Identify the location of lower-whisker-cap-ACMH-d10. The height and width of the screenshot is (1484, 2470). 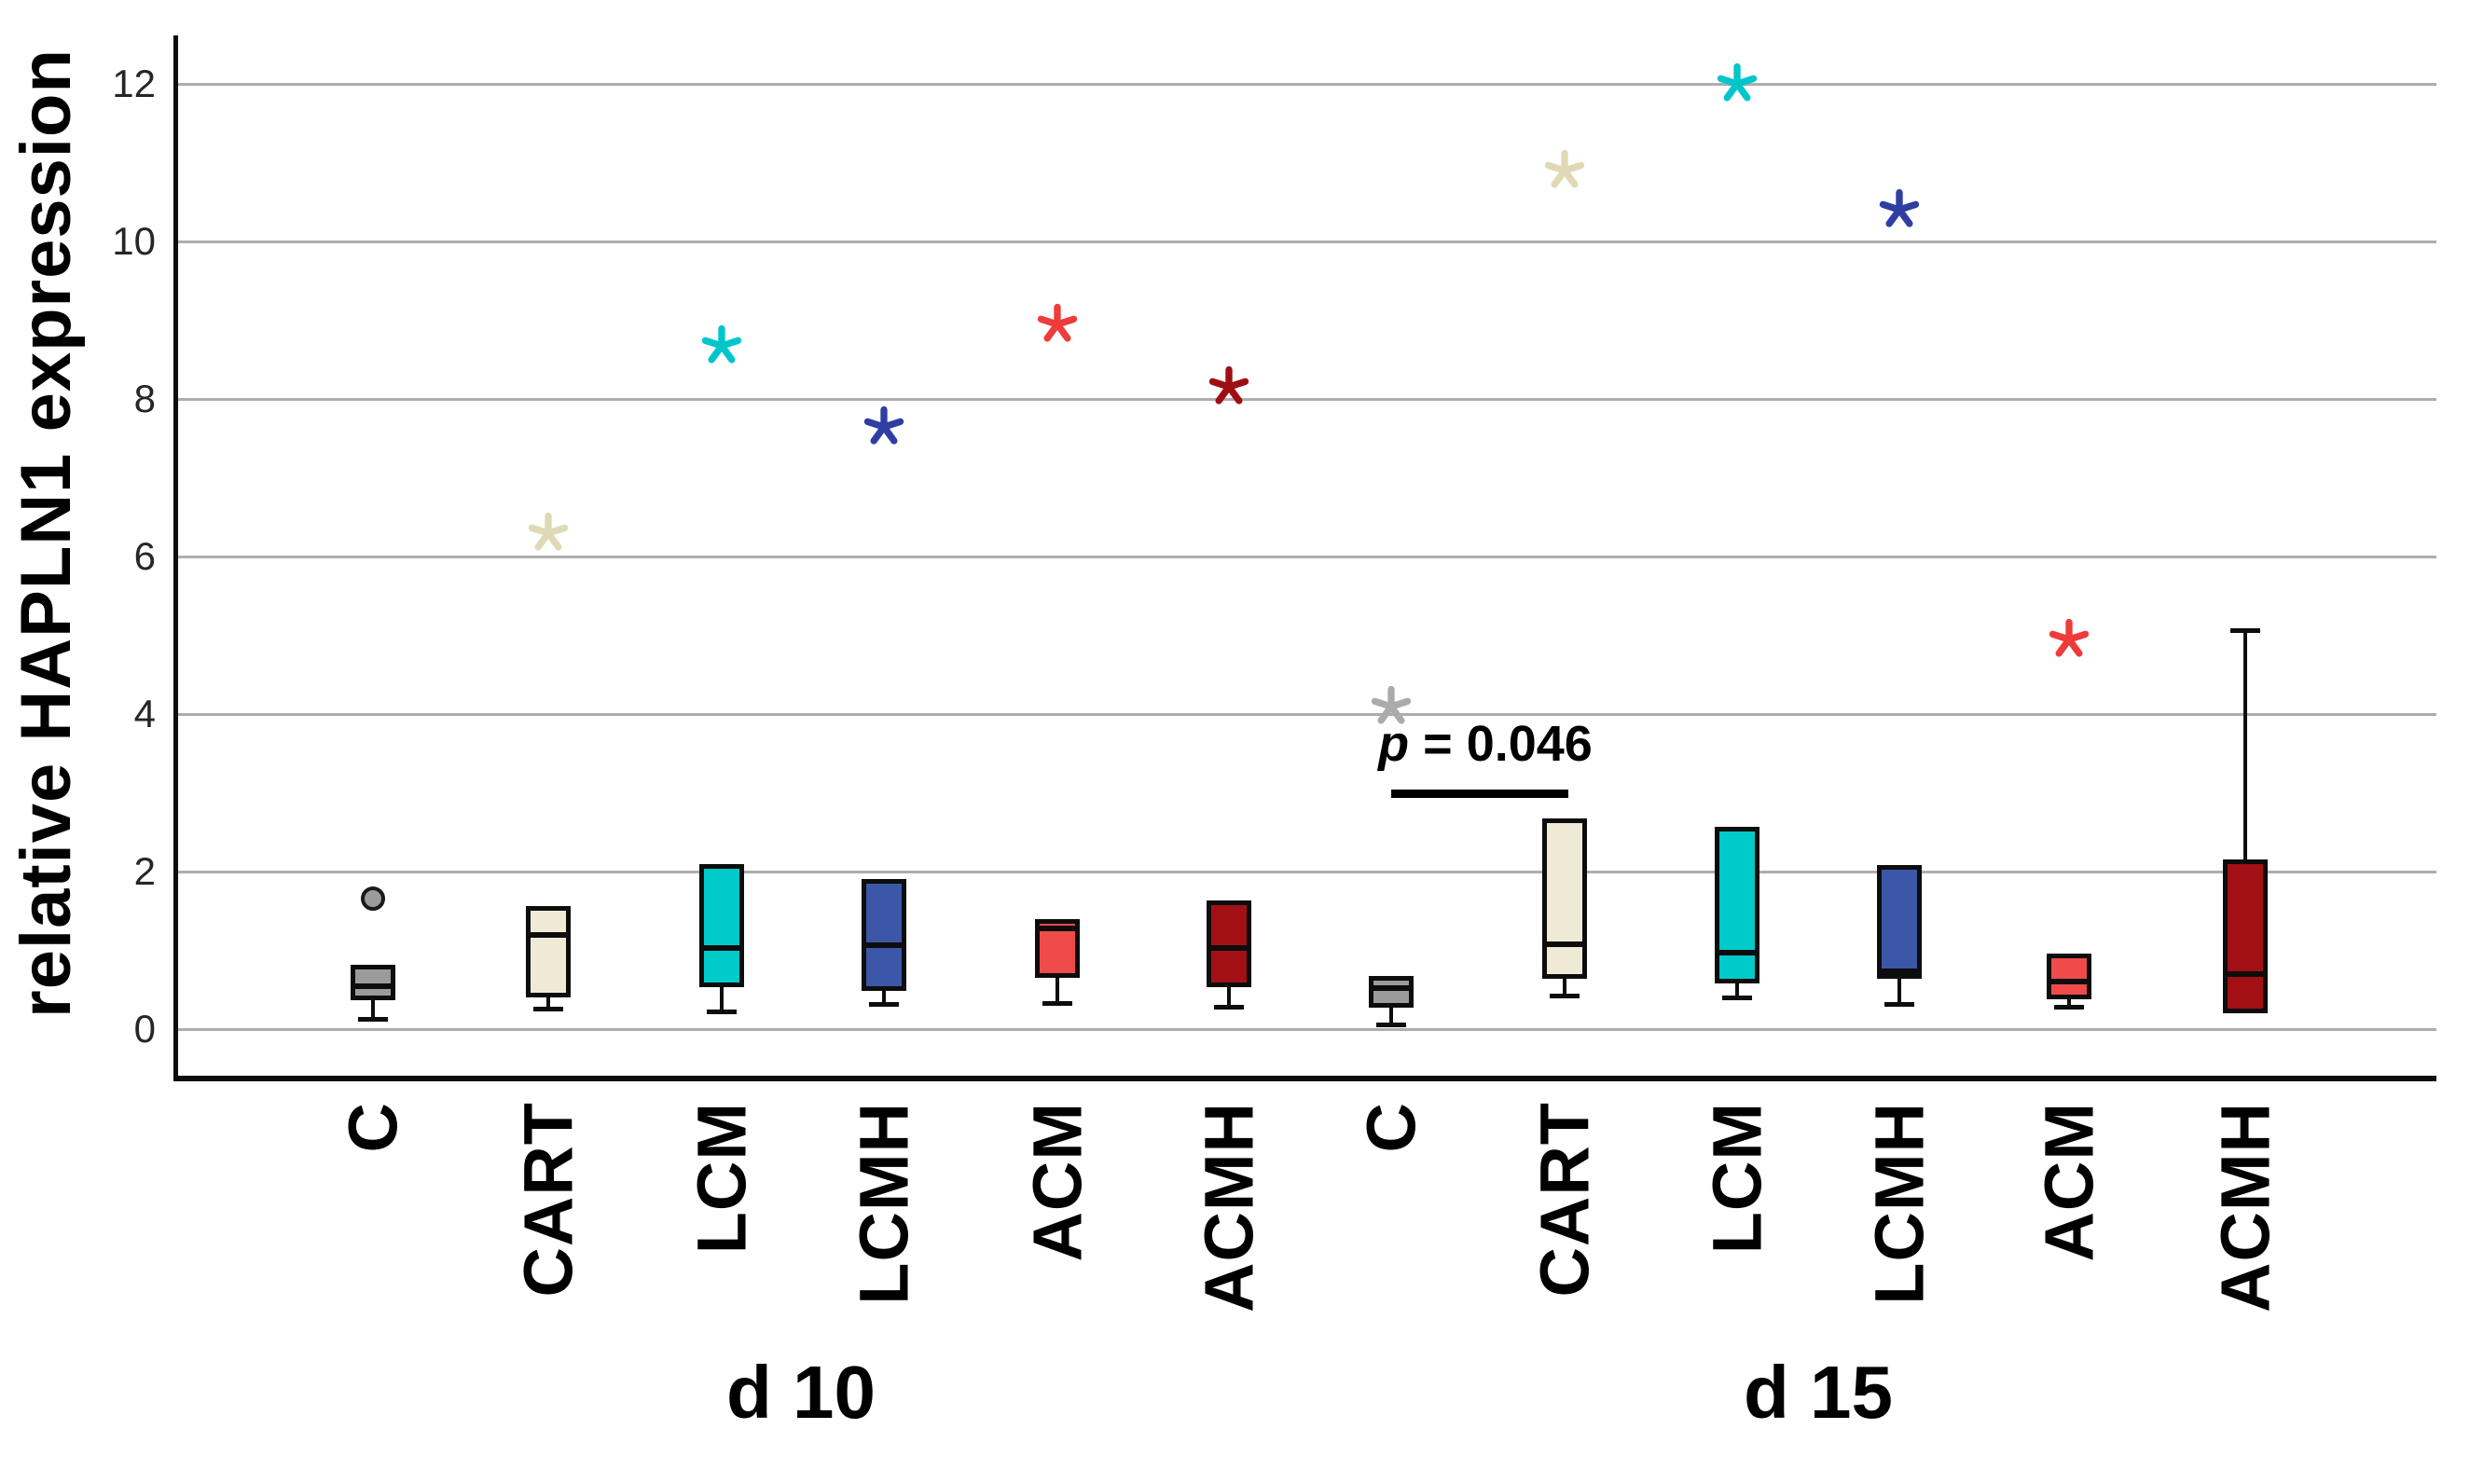
(1229, 1007).